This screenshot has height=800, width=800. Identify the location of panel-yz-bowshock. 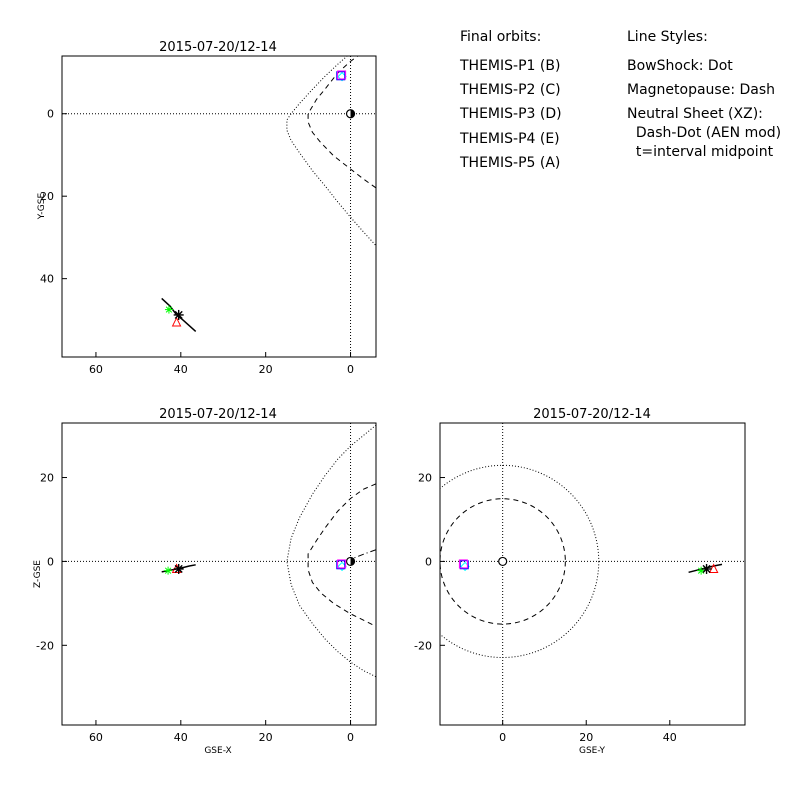
(520, 561).